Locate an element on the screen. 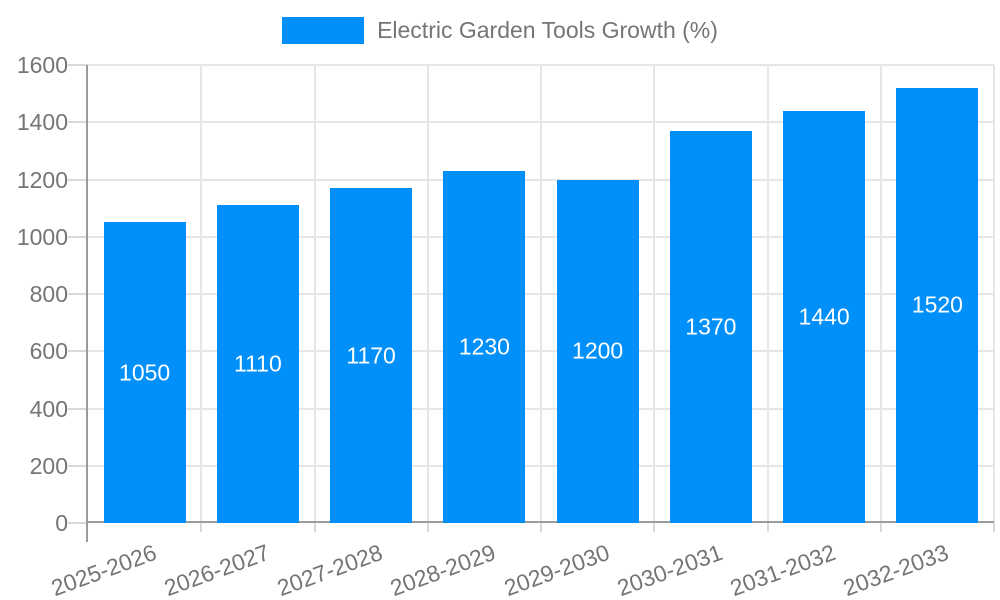  x-axis-line is located at coordinates (540, 522).